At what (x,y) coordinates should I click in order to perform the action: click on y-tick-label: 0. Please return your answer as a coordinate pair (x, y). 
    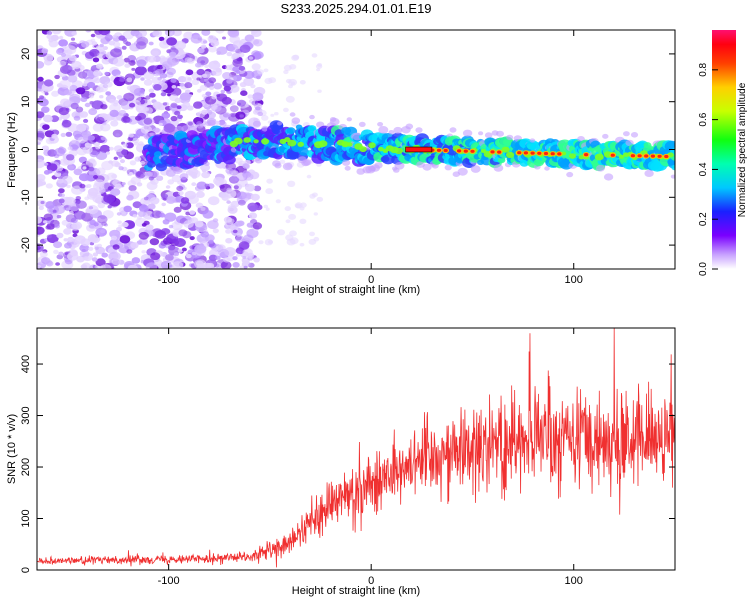
    Looking at the image, I should click on (26, 570).